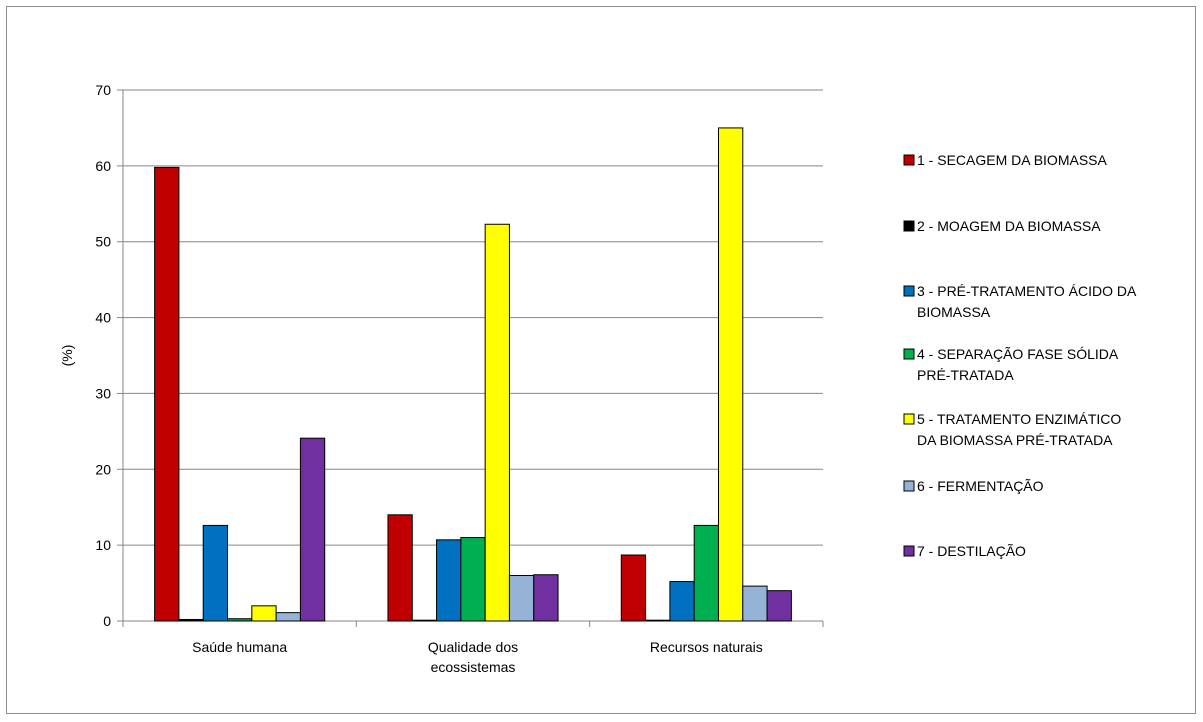 This screenshot has width=1203, height=722. What do you see at coordinates (103, 166) in the screenshot?
I see `y-tick-label: 60` at bounding box center [103, 166].